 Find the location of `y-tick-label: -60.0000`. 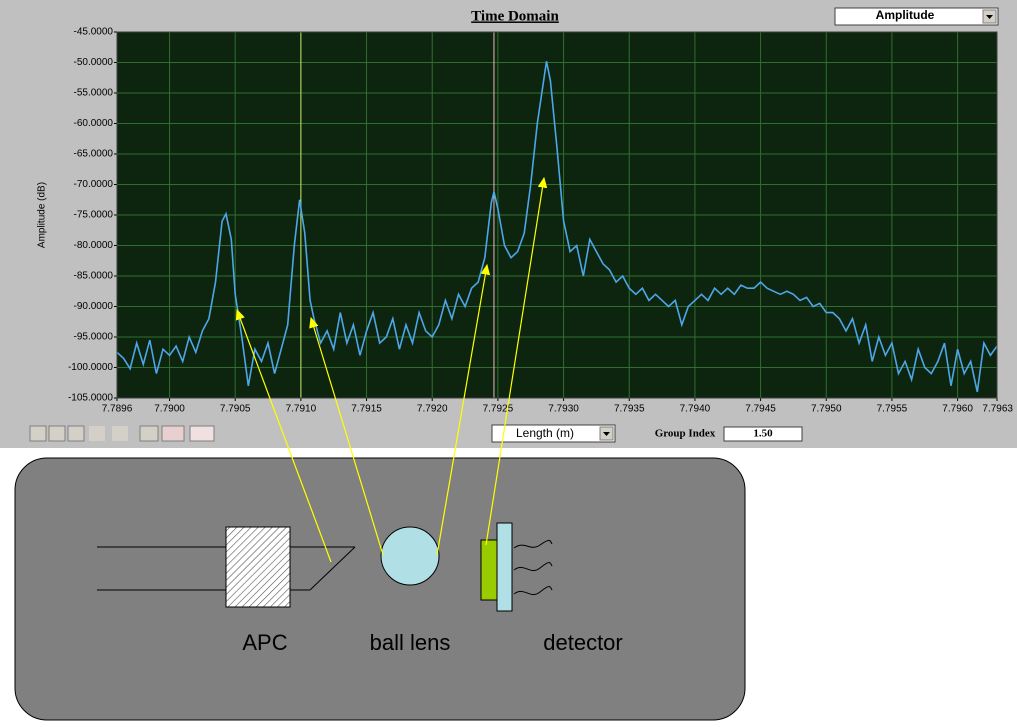

y-tick-label: -60.0000 is located at coordinates (94, 123).